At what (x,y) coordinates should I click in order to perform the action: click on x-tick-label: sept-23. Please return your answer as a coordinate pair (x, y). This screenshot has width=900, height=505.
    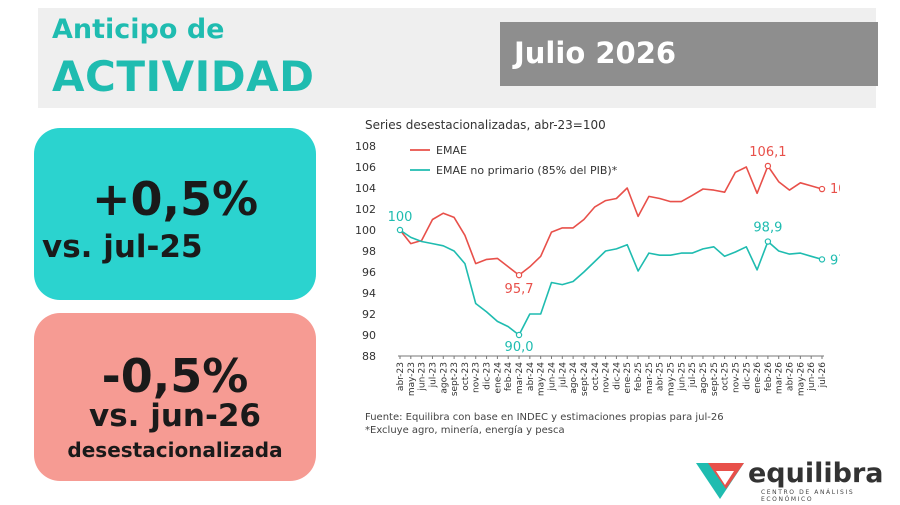
    Looking at the image, I should click on (455, 379).